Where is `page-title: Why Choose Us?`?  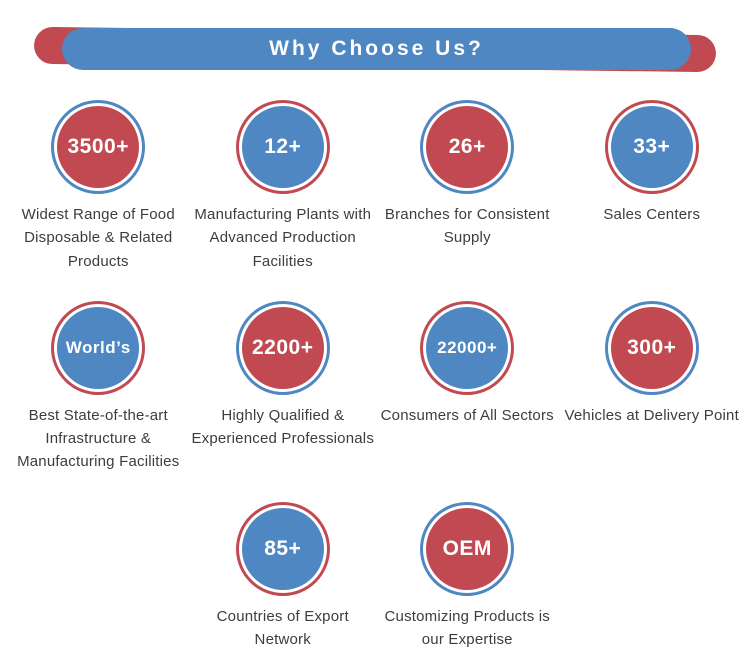
page-title: Why Choose Us? is located at coordinates (376, 48).